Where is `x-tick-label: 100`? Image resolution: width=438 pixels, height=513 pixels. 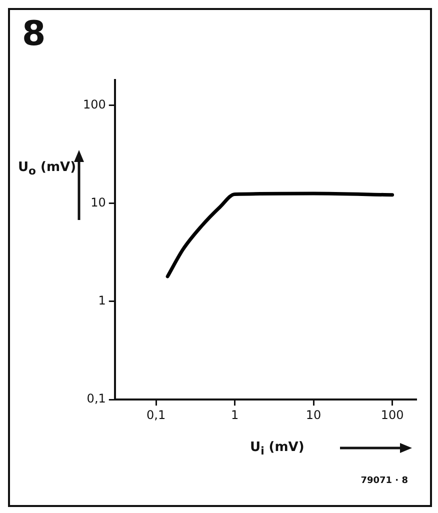
x-tick-label: 100 is located at coordinates (392, 415).